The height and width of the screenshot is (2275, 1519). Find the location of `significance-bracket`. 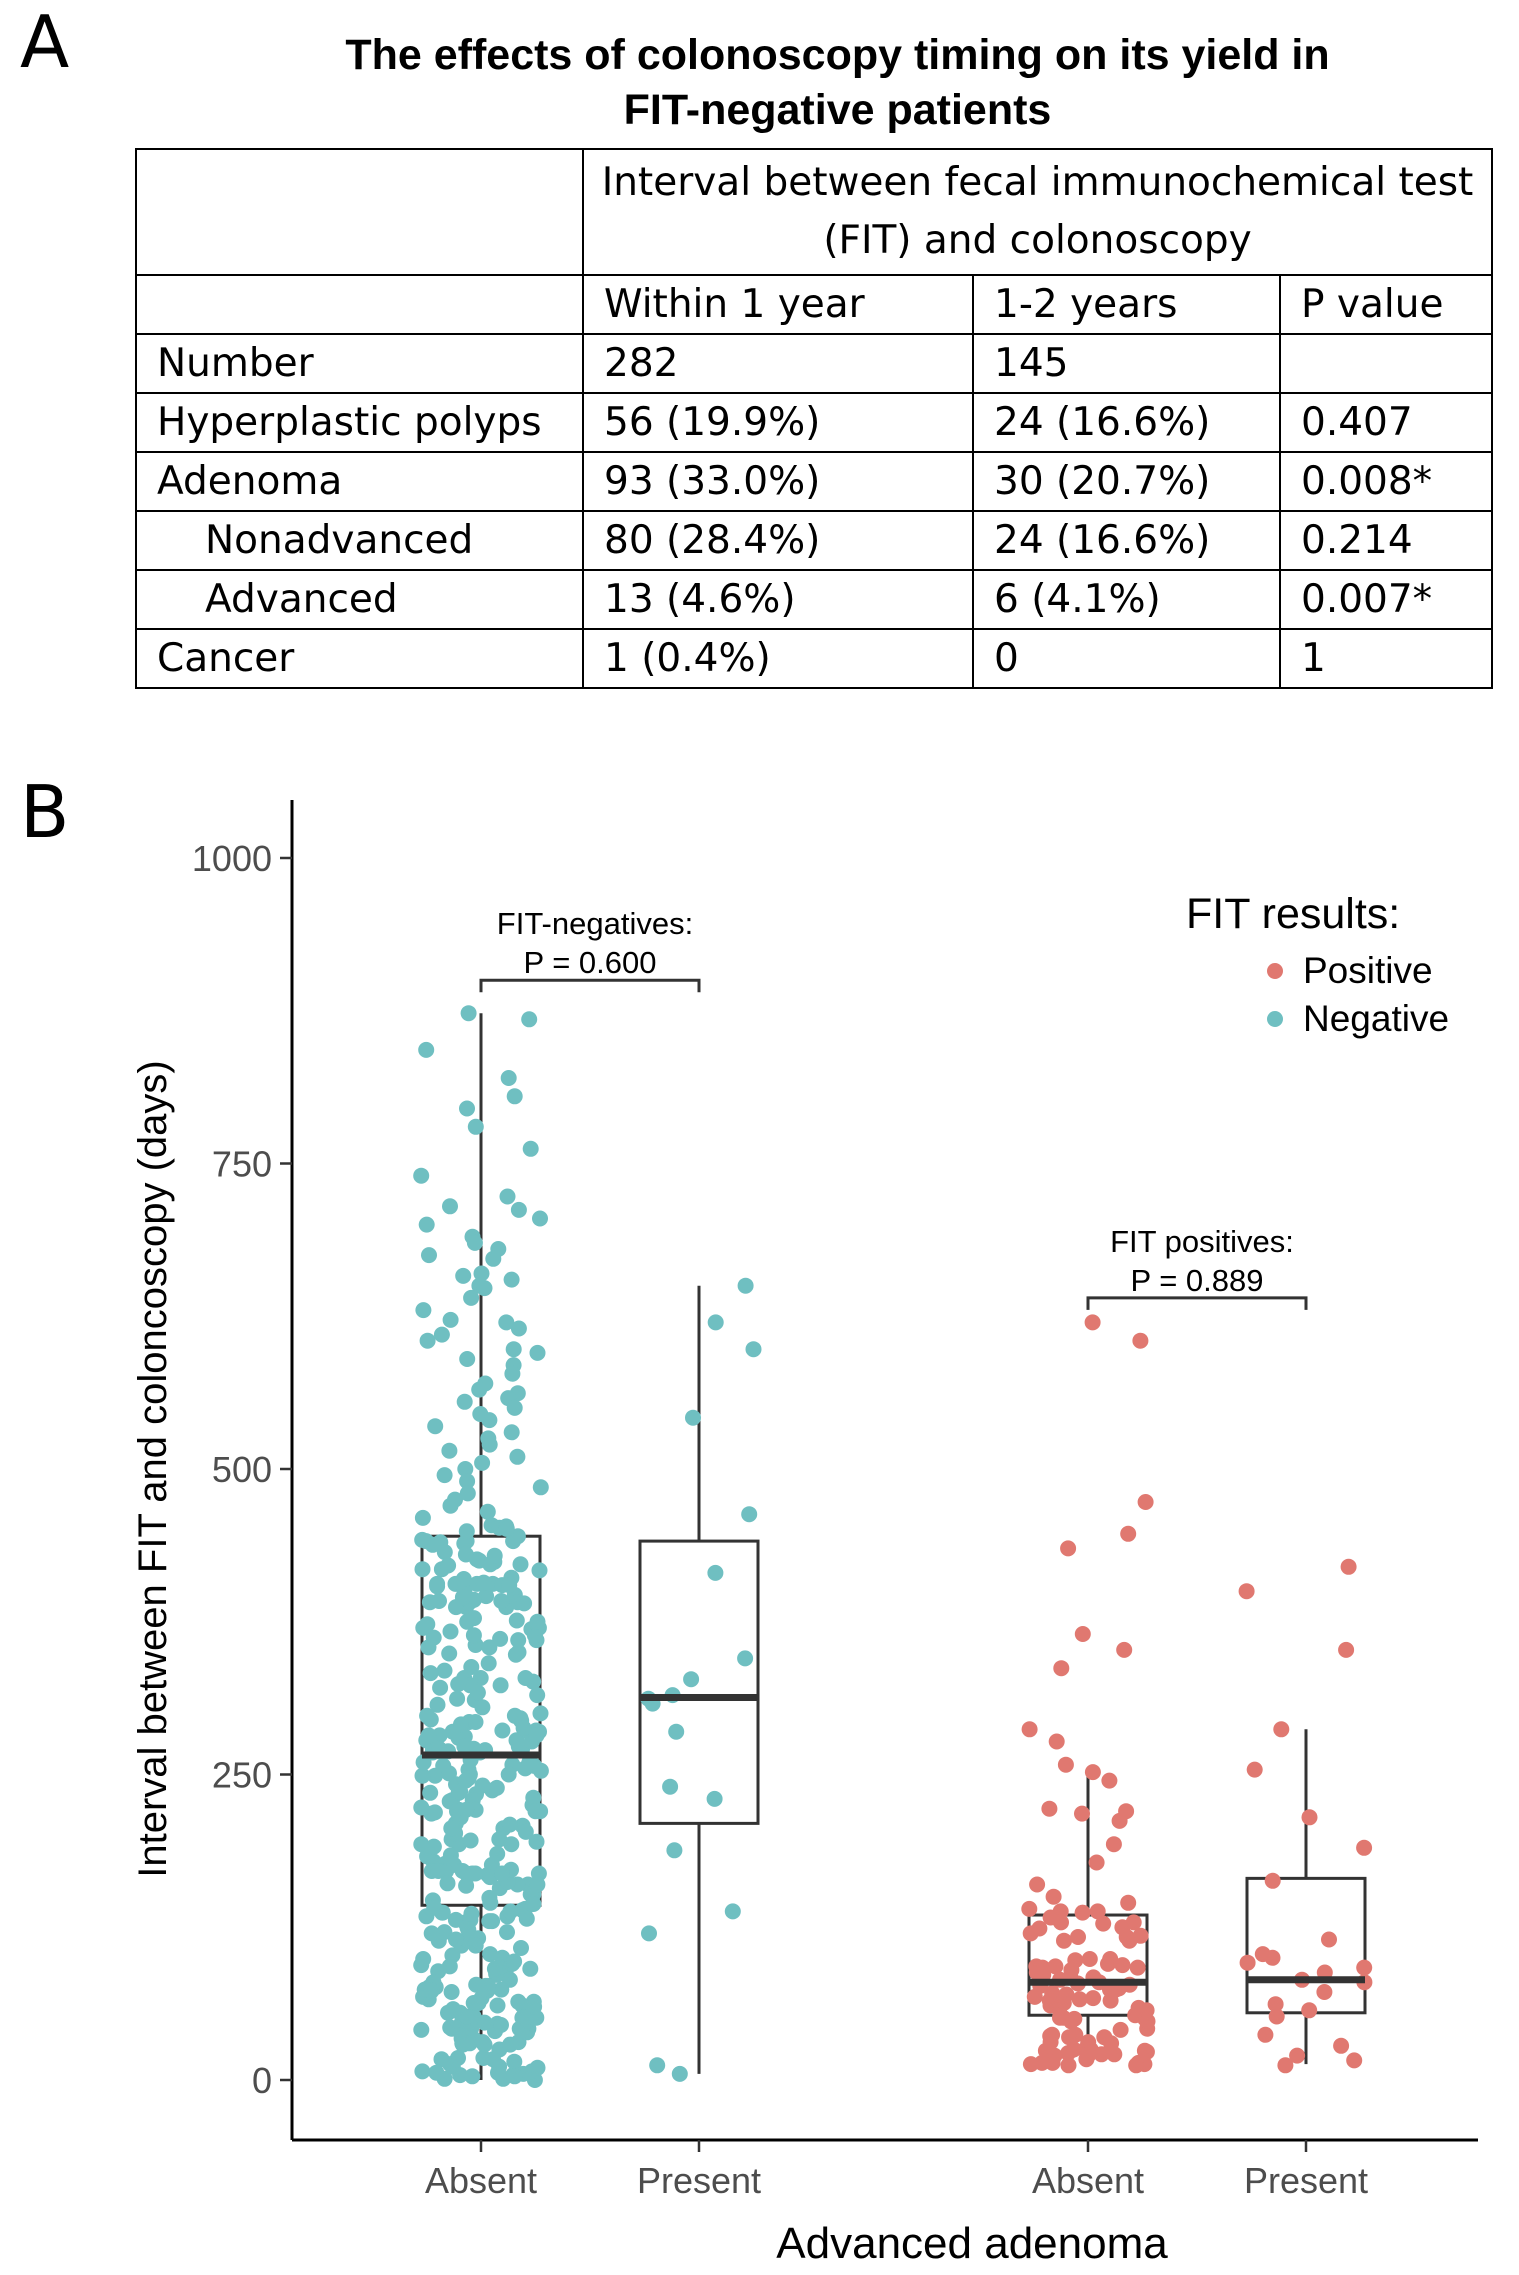

significance-bracket is located at coordinates (590, 985).